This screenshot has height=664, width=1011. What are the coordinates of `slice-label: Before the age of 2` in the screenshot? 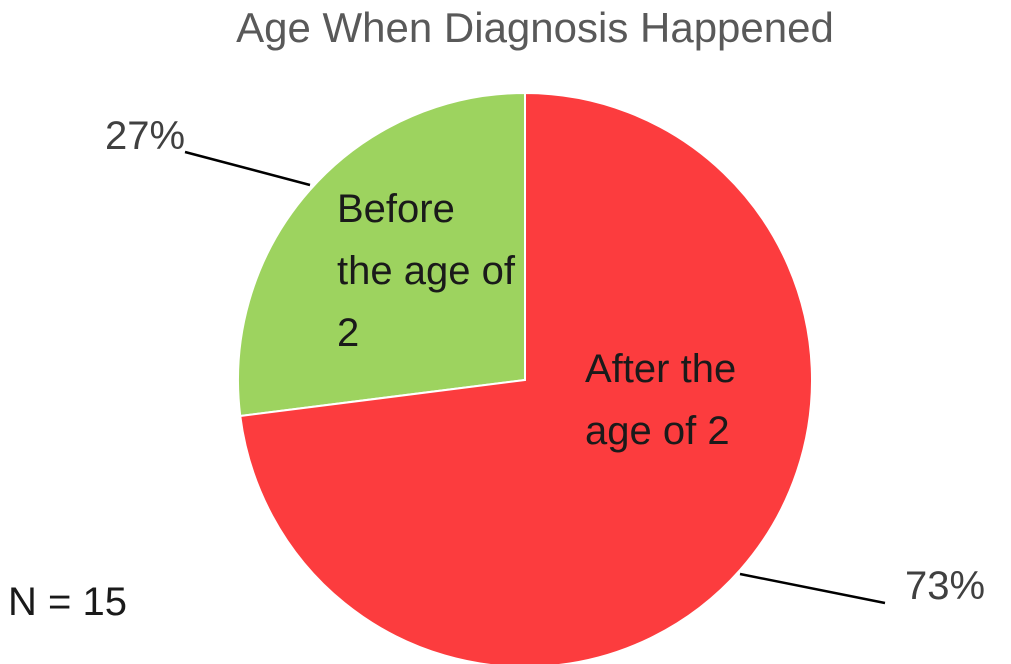 It's located at (426, 271).